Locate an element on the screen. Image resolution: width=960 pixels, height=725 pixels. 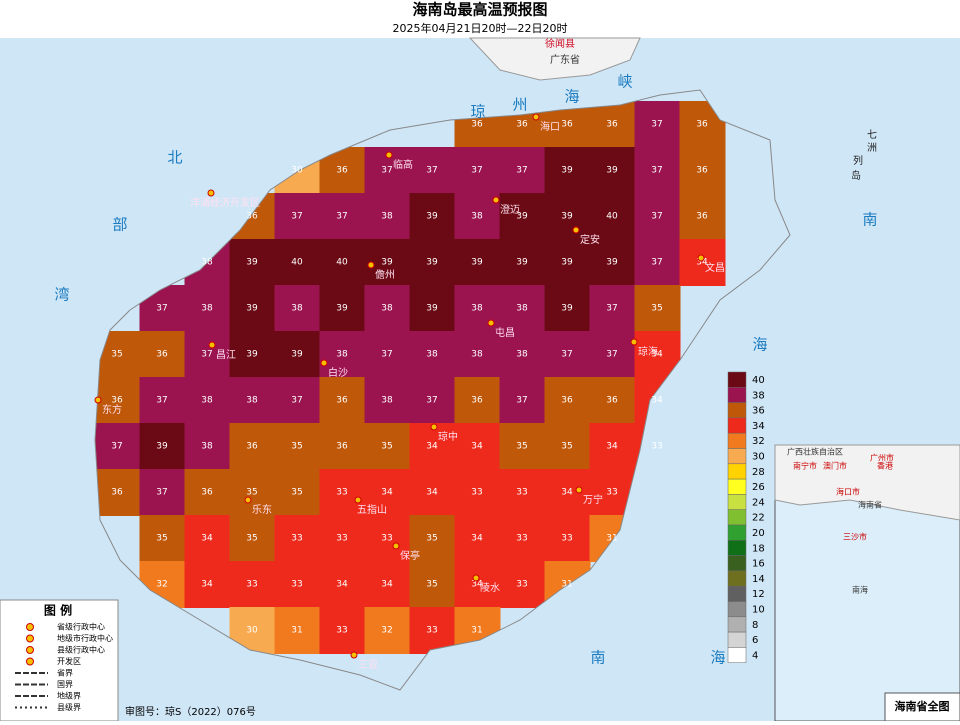
place-label: 屯昌 is located at coordinates (505, 332).